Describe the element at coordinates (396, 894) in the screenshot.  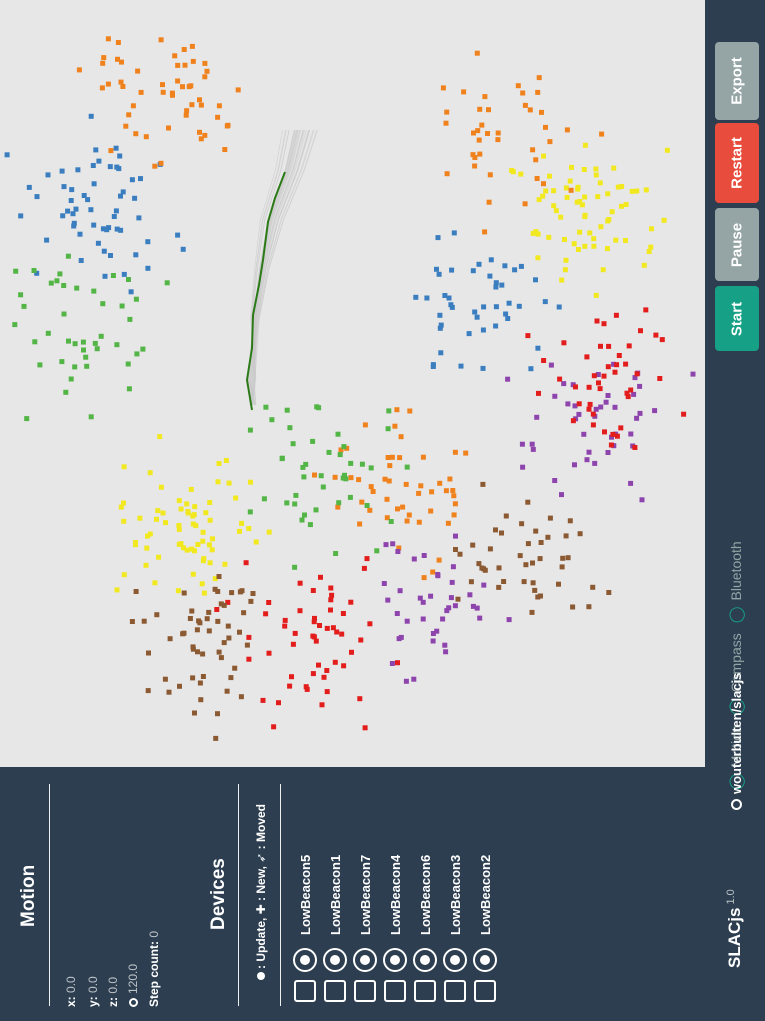
I see `device-row: LowBeacon4` at that location.